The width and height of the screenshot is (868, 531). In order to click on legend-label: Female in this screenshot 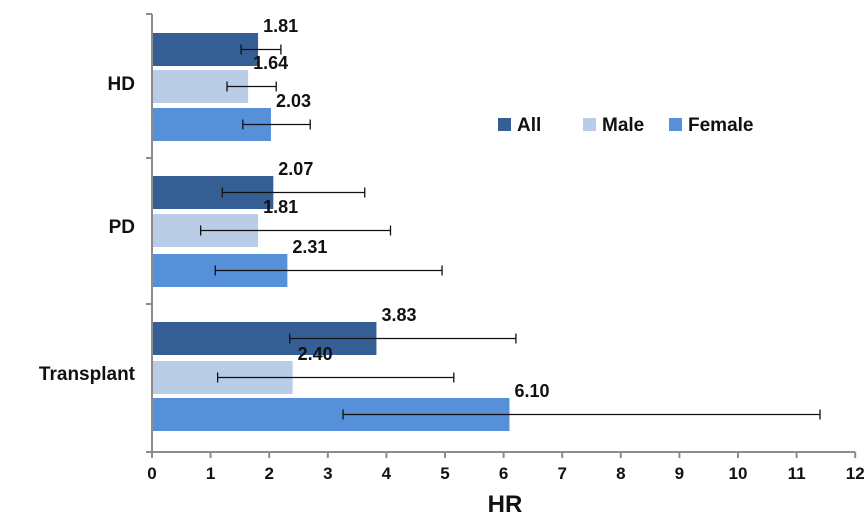, I will do `click(720, 125)`.